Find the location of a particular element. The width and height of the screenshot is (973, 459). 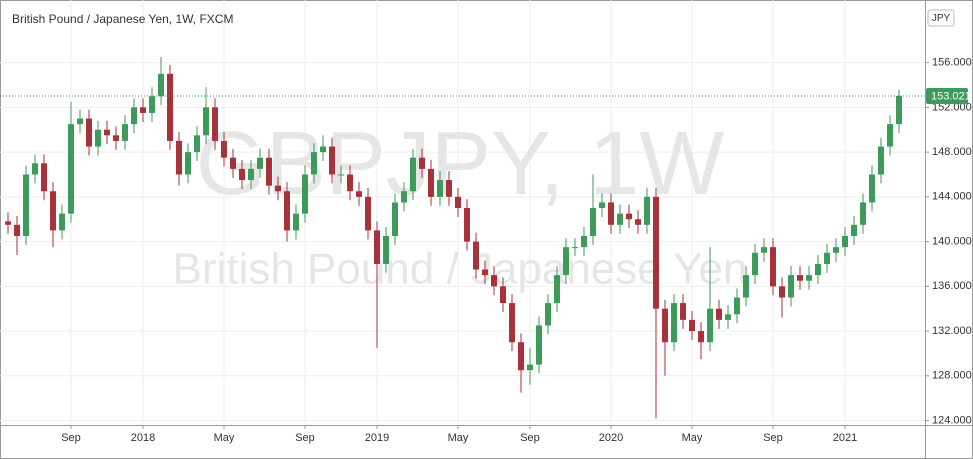

y-tick-label: 132.000 is located at coordinates (952, 331).